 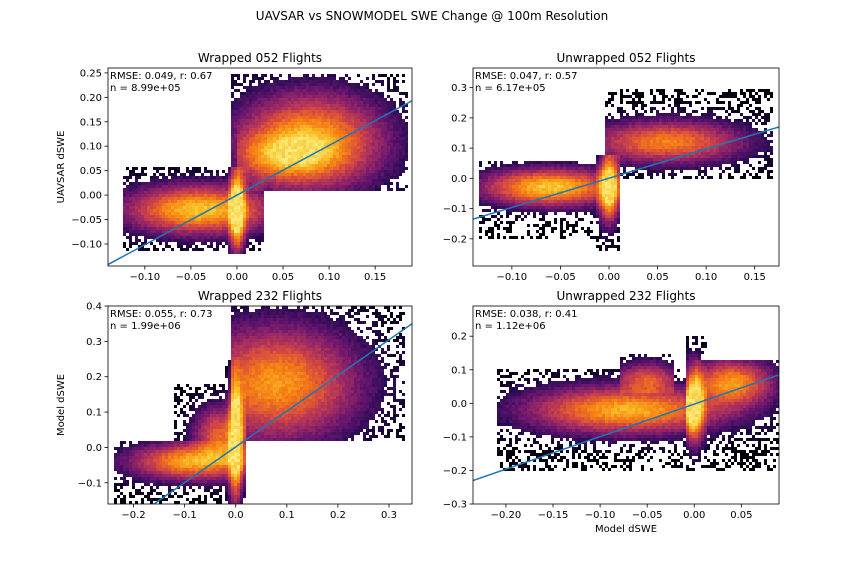 I want to click on y-tick-label: 0.10, so click(x=91, y=147).